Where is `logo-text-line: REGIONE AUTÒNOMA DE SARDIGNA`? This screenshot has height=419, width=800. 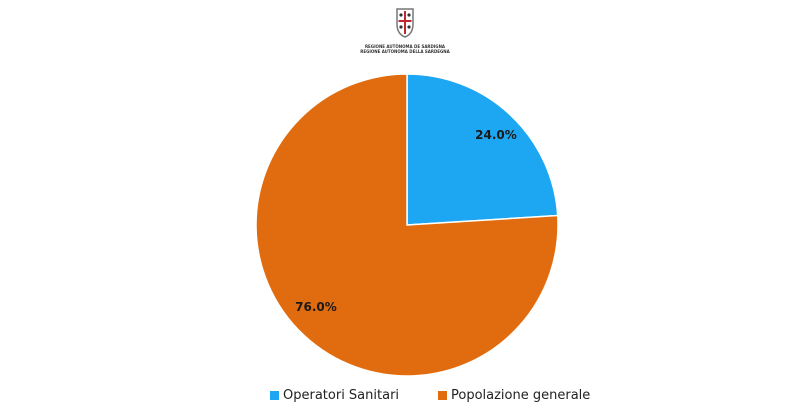
logo-text-line: REGIONE AUTÒNOMA DE SARDIGNA is located at coordinates (405, 46).